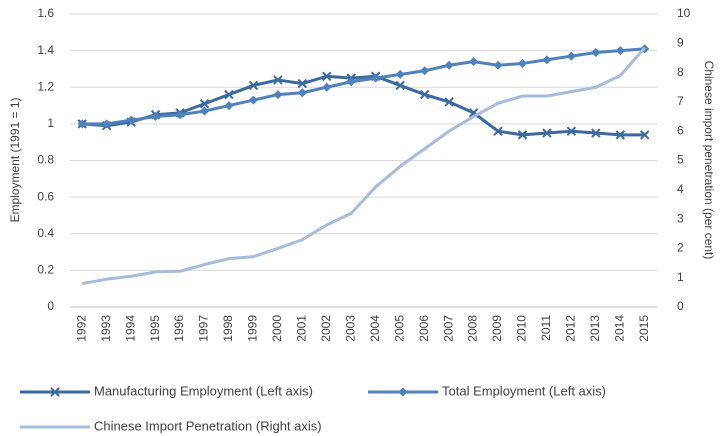 This screenshot has height=436, width=721. Describe the element at coordinates (45, 50) in the screenshot. I see `y-tick-label: 1.4` at that location.